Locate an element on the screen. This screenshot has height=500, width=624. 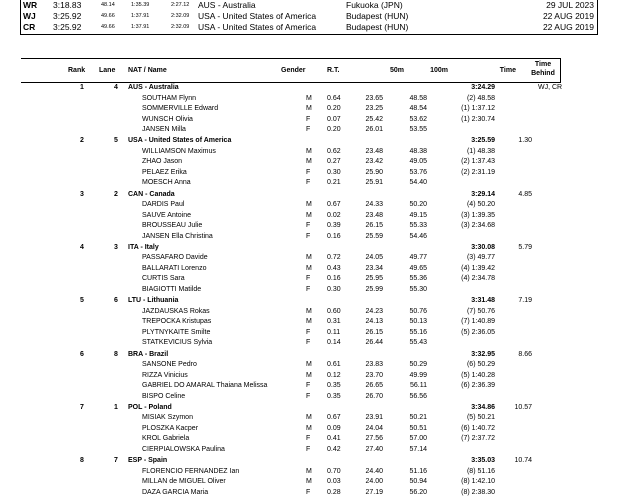
swimmer-name: SOMMERVILLE Edward is located at coordinates (180, 108).